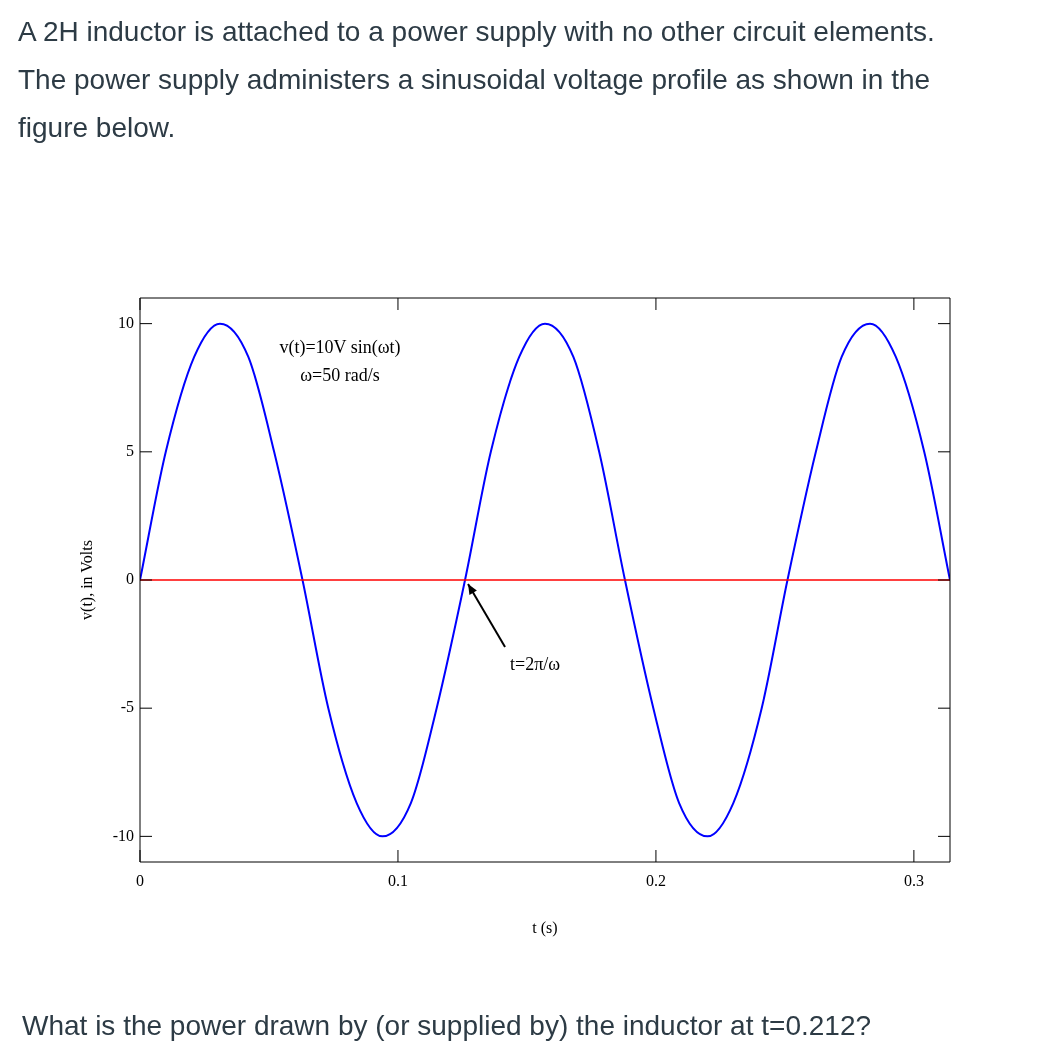 This screenshot has width=1040, height=1058. Describe the element at coordinates (86, 580) in the screenshot. I see `y-axis-title: v(t), in Volts` at that location.